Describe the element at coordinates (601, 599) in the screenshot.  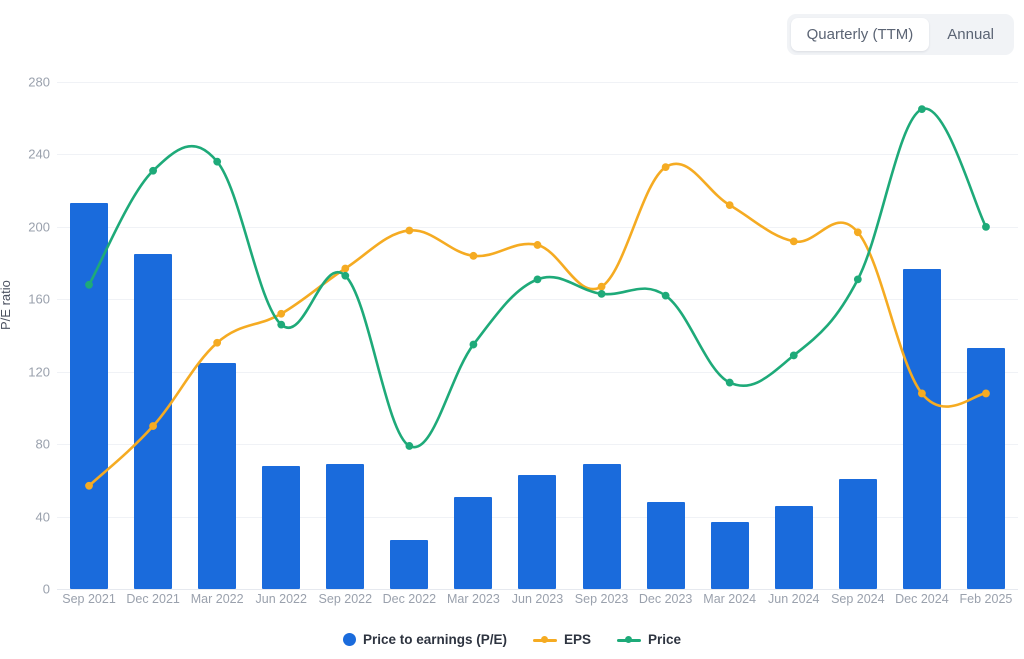
I see `x-tick-label: Sep 2023` at that location.